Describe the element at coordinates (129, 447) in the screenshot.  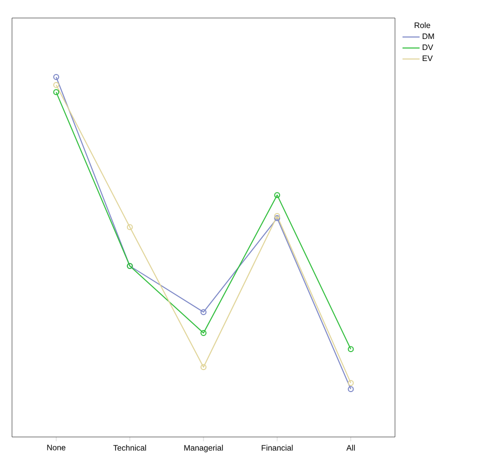
I see `x-tick-label: Technical` at that location.